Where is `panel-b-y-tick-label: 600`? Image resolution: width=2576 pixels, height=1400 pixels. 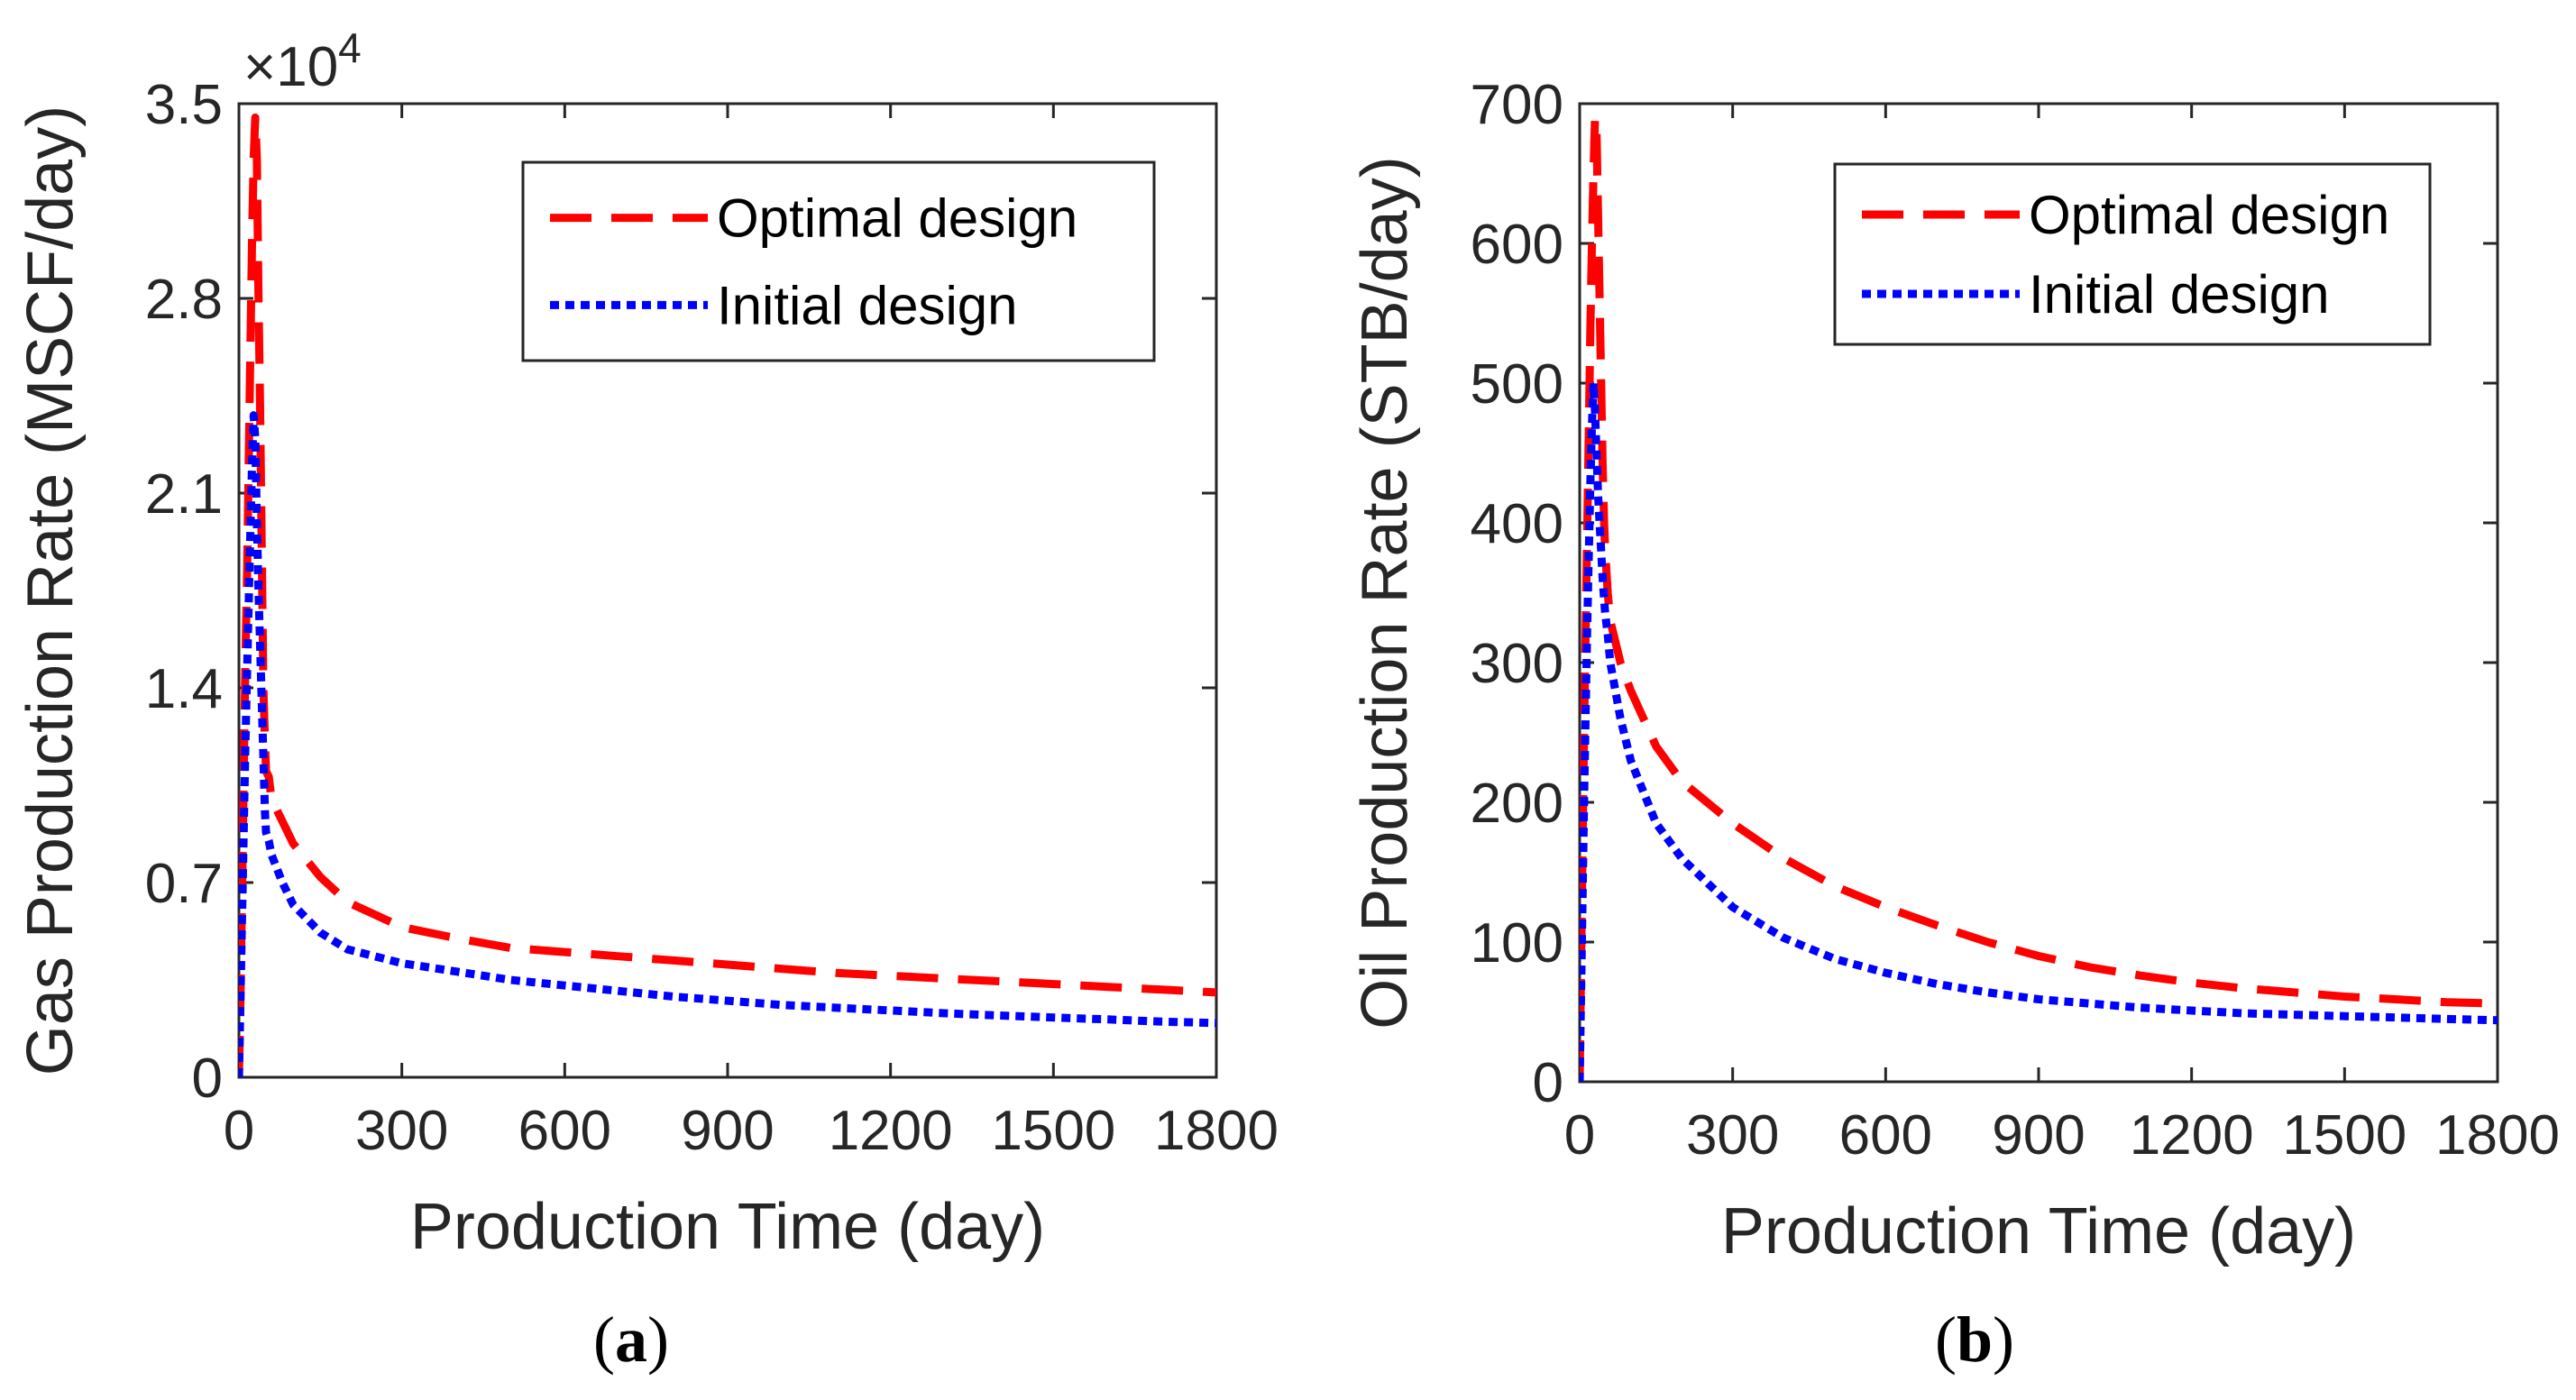 panel-b-y-tick-label: 600 is located at coordinates (1517, 245).